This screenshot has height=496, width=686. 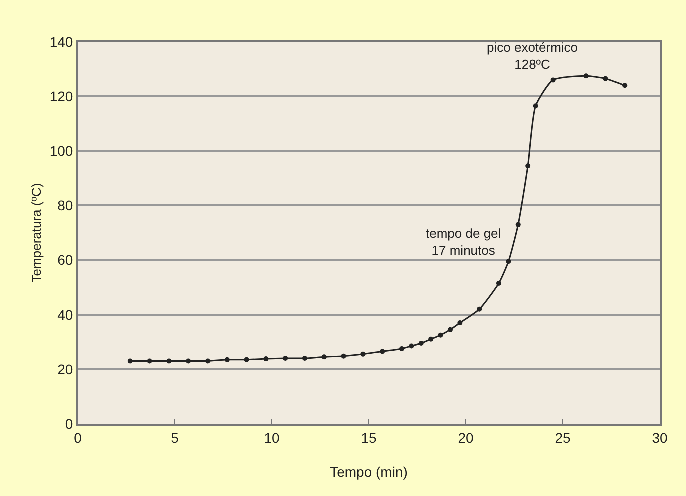 I want to click on y-tick-label: 100, so click(x=62, y=151).